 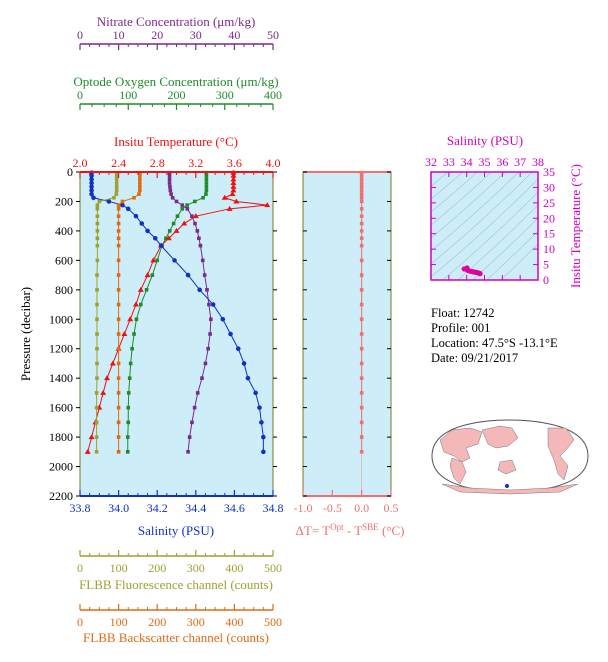 I want to click on fluorescence-tick-label: 100, so click(x=119, y=568).